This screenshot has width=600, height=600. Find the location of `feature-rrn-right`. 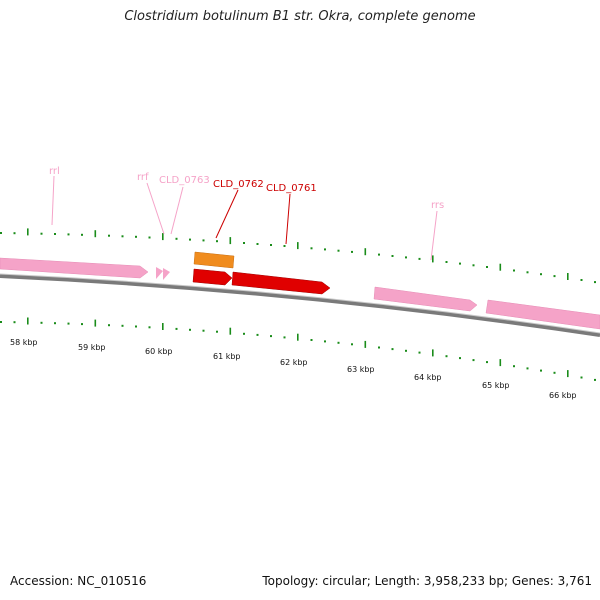

feature-rrn-right is located at coordinates (542, 314).